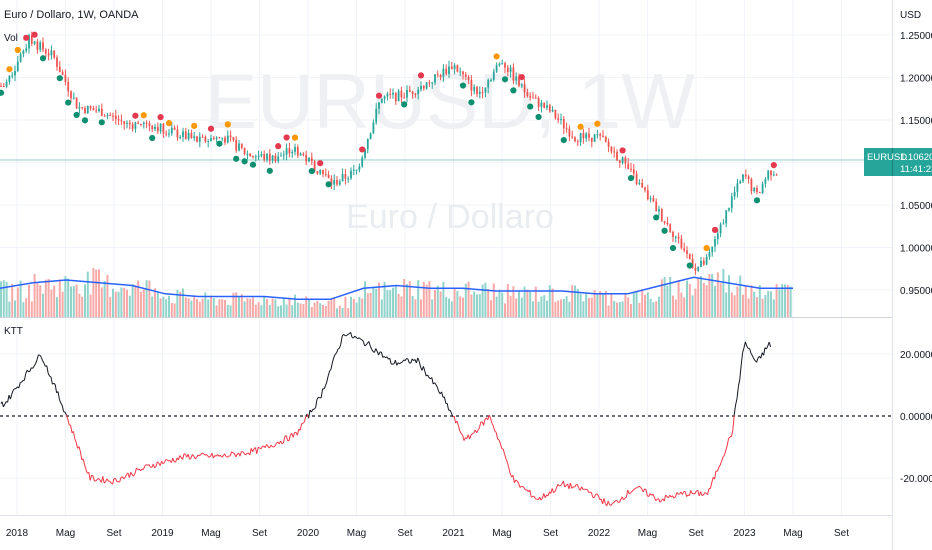  Describe the element at coordinates (887, 157) in the screenshot. I see `price-tag-symbol: EURUSD` at that location.